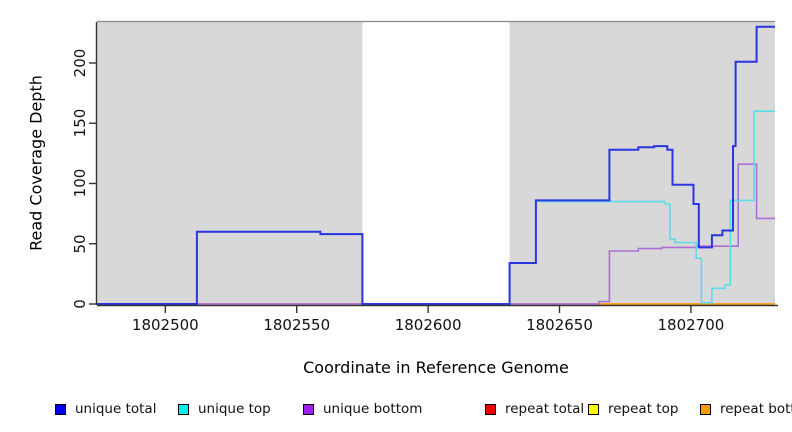 The width and height of the screenshot is (792, 432). I want to click on y-axis-title: Read Coverage Depth, so click(36, 163).